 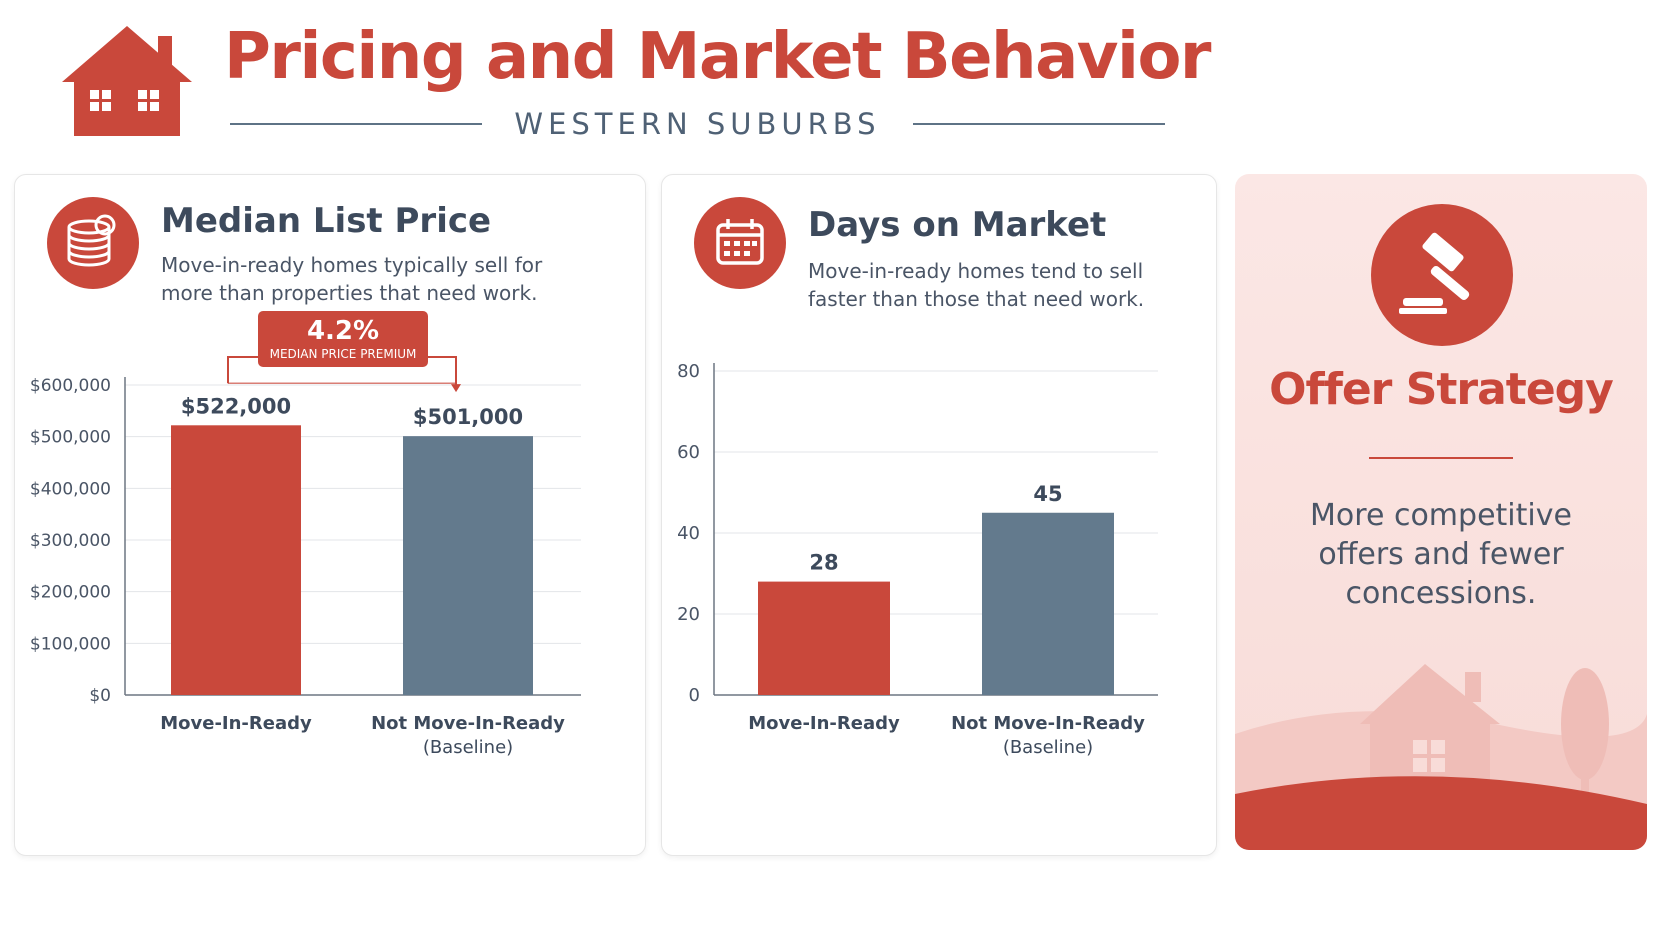 I want to click on subtitle-rule-right, so click(x=1039, y=124).